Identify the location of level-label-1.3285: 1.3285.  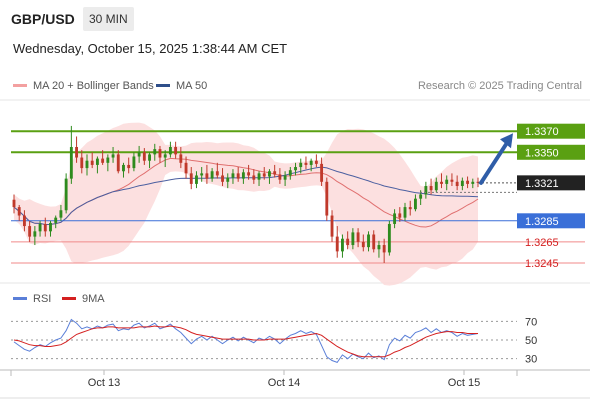
(542, 222).